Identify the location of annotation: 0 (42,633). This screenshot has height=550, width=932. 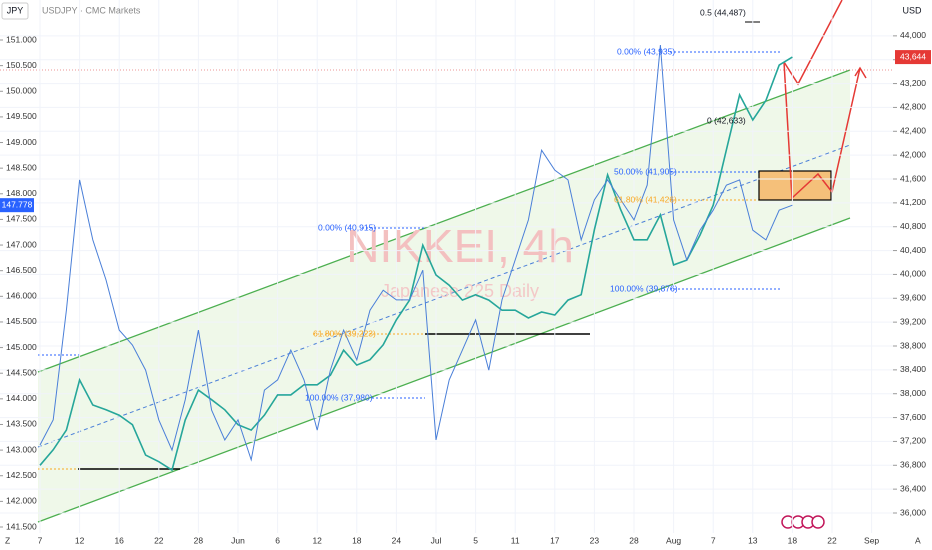
(726, 120).